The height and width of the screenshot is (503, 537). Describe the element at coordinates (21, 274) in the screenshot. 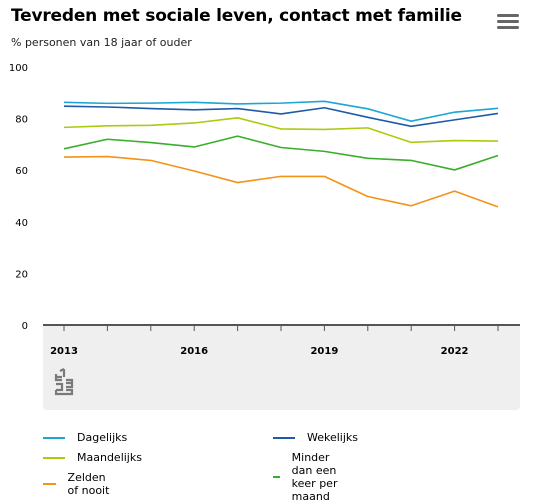

I see `y-tick-label: 20` at that location.